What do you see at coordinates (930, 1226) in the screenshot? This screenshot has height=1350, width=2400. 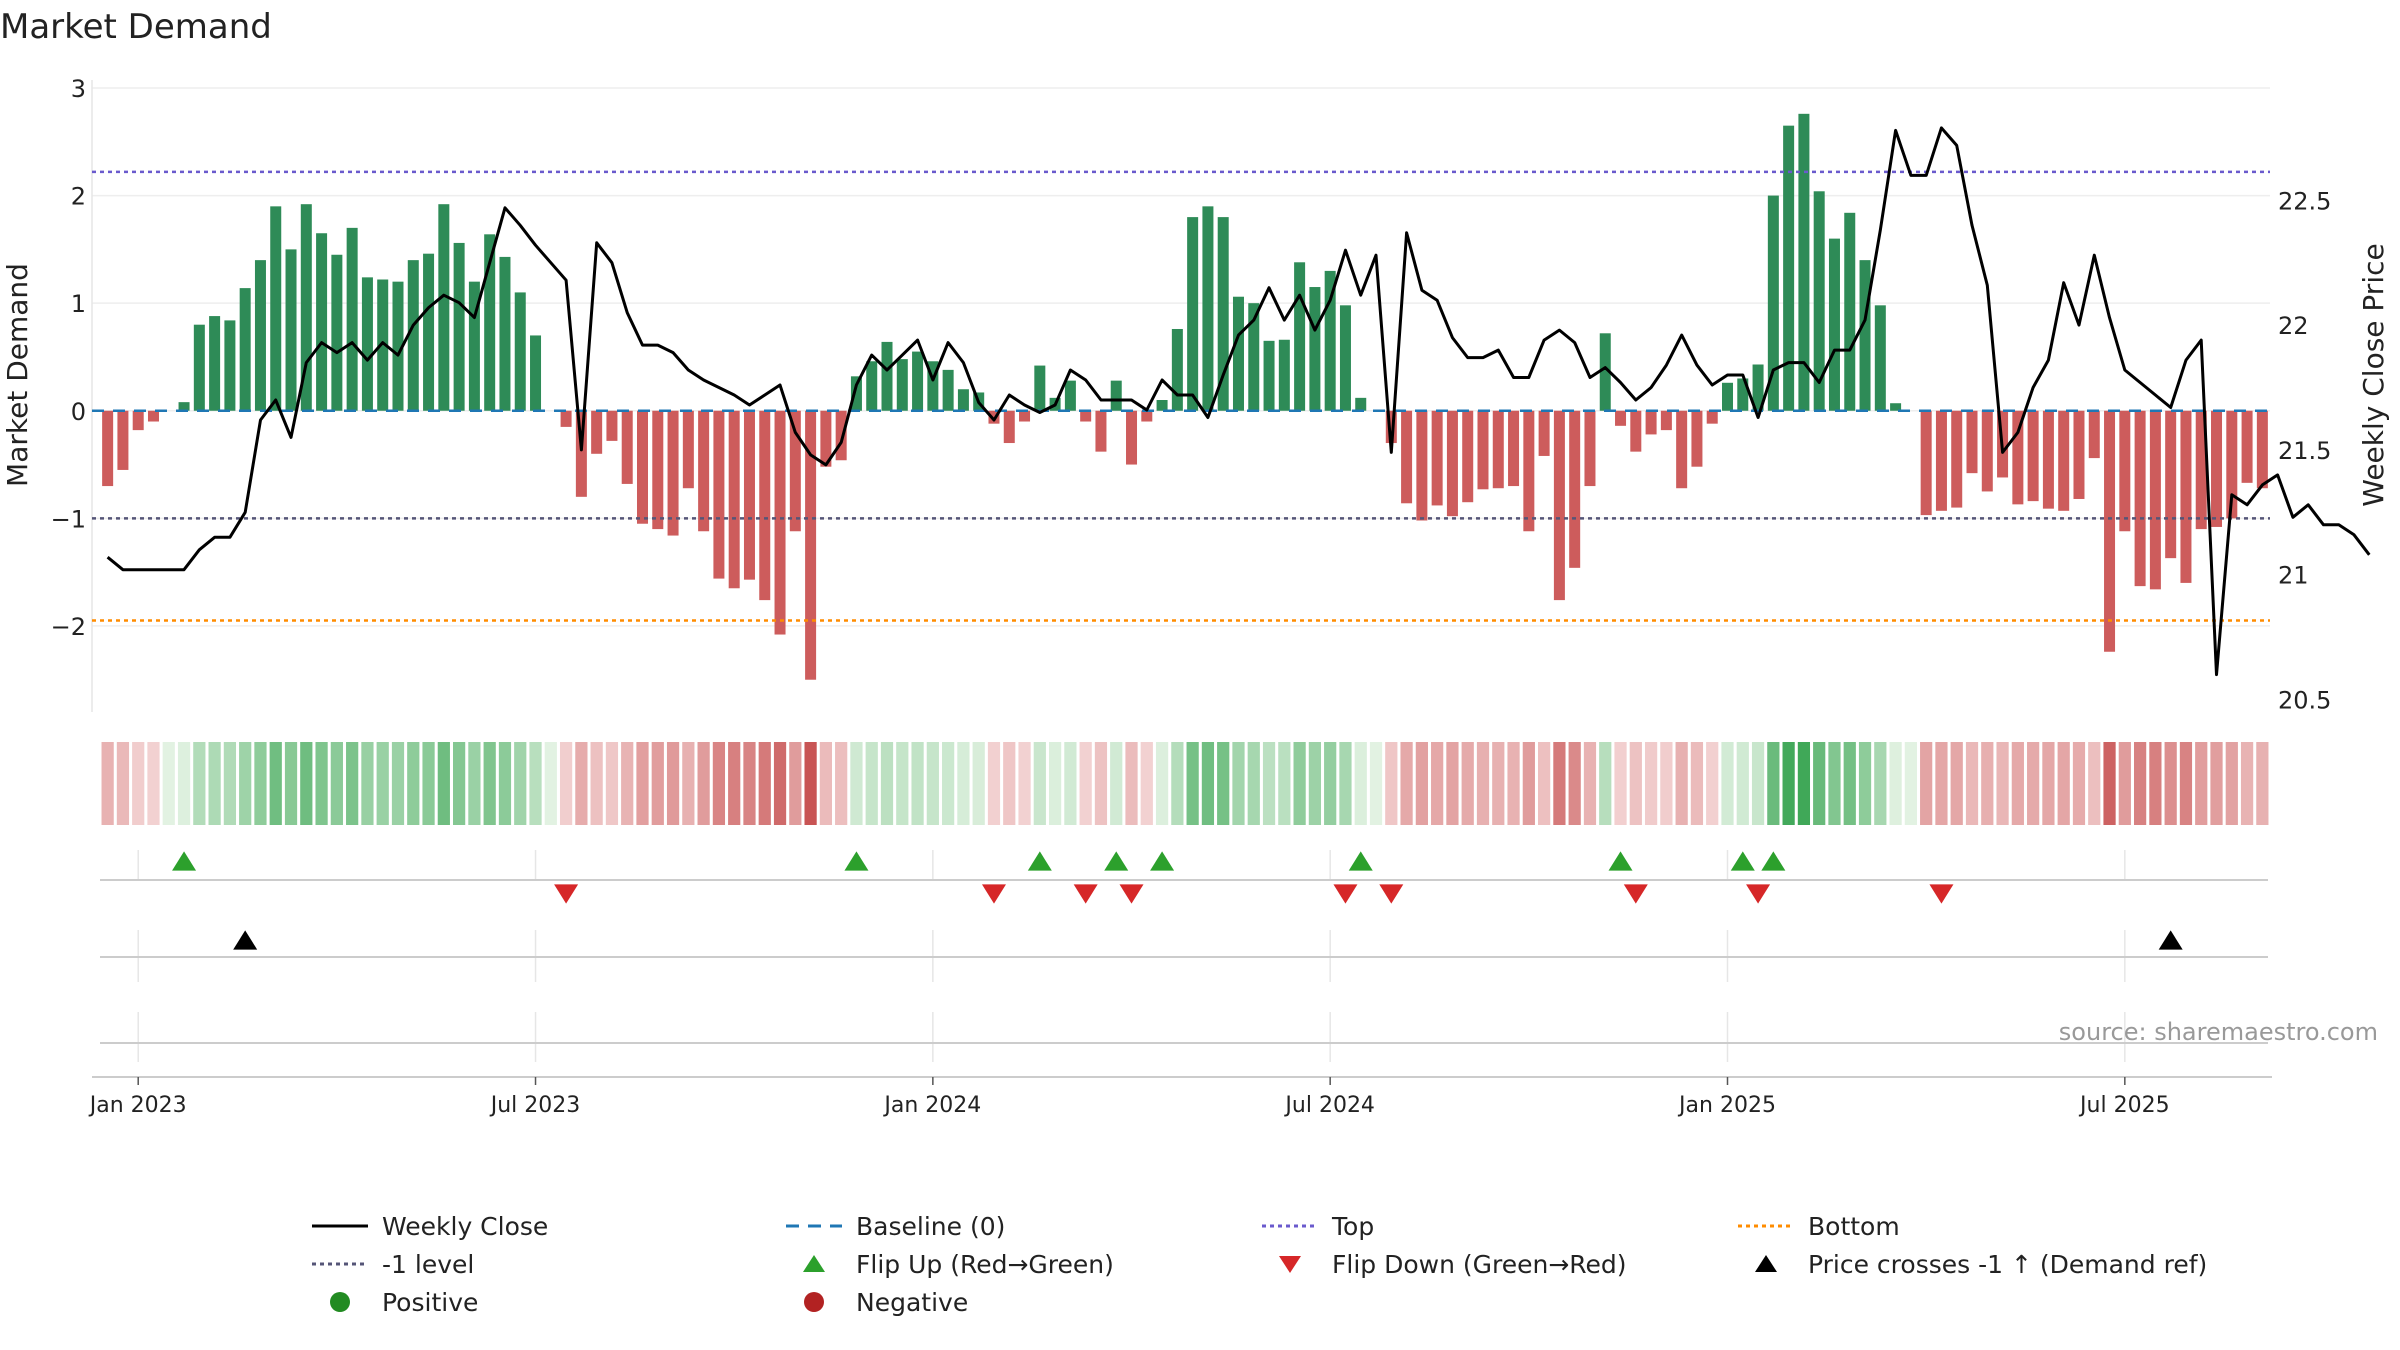 I see `legend-label: Baseline (0)` at bounding box center [930, 1226].